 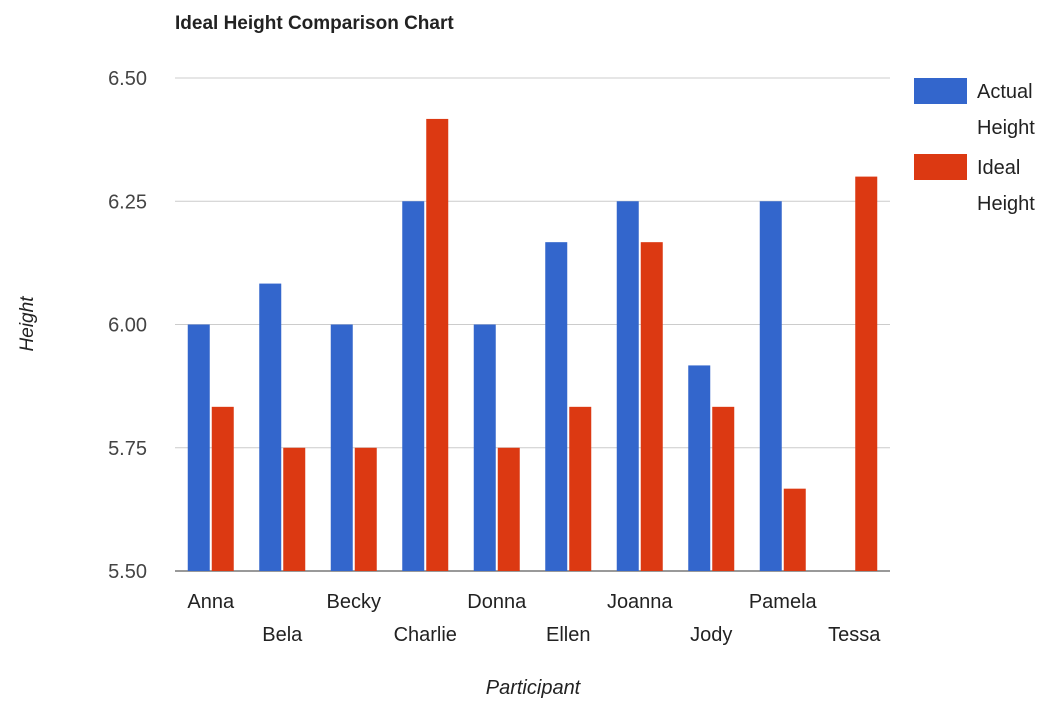 I want to click on bar-anna-actual, so click(x=198, y=448).